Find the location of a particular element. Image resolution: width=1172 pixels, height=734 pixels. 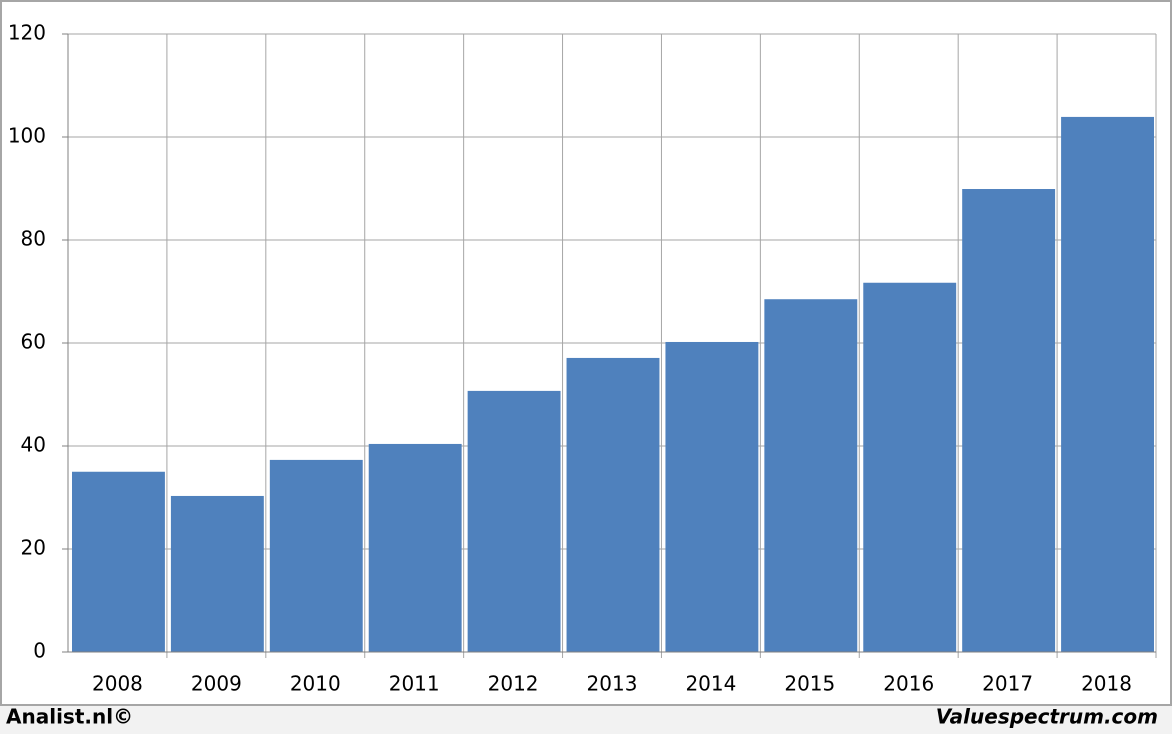

footer-right: Valuespectrum.com is located at coordinates (1047, 717).